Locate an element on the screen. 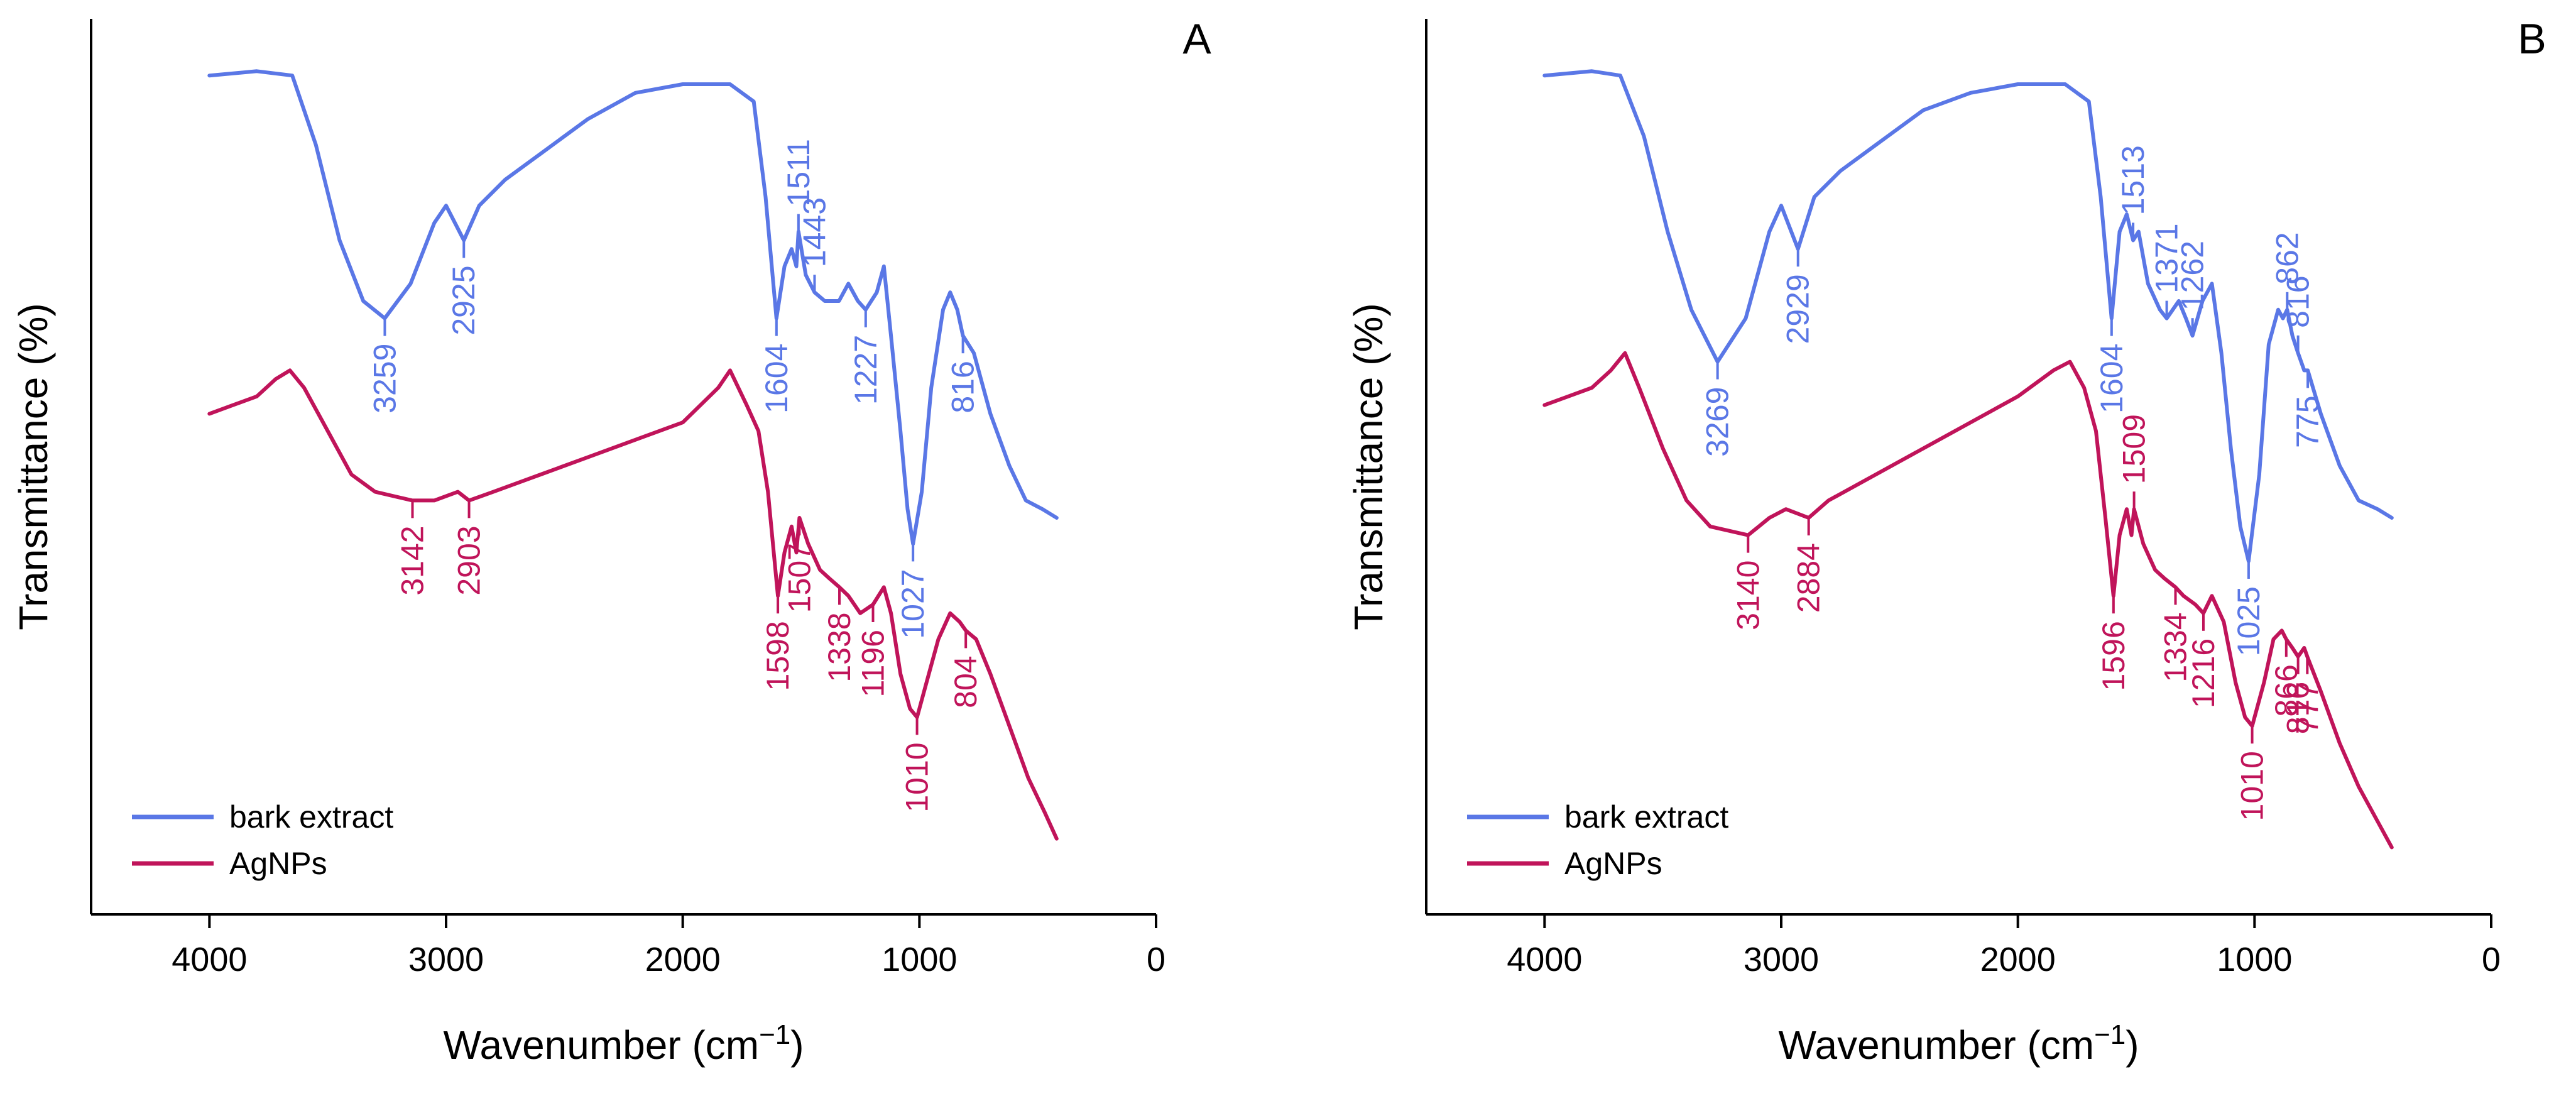 The height and width of the screenshot is (1101, 2576). peak-annotation: 3140 is located at coordinates (1748, 582).